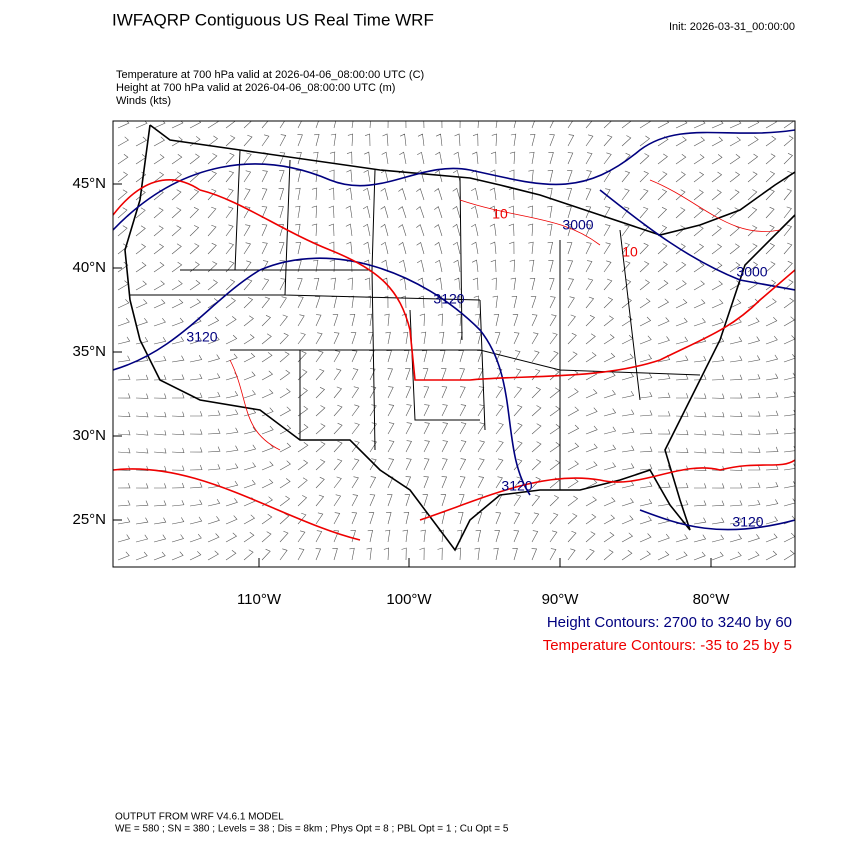  Describe the element at coordinates (89, 519) in the screenshot. I see `lat-label: 25°N` at that location.